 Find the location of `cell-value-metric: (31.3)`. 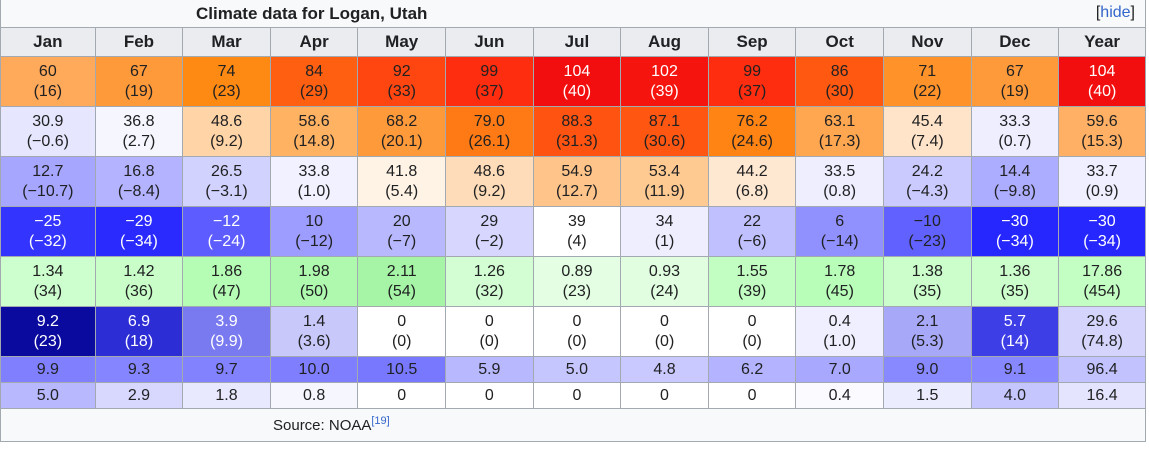

cell-value-metric: (31.3) is located at coordinates (577, 141).